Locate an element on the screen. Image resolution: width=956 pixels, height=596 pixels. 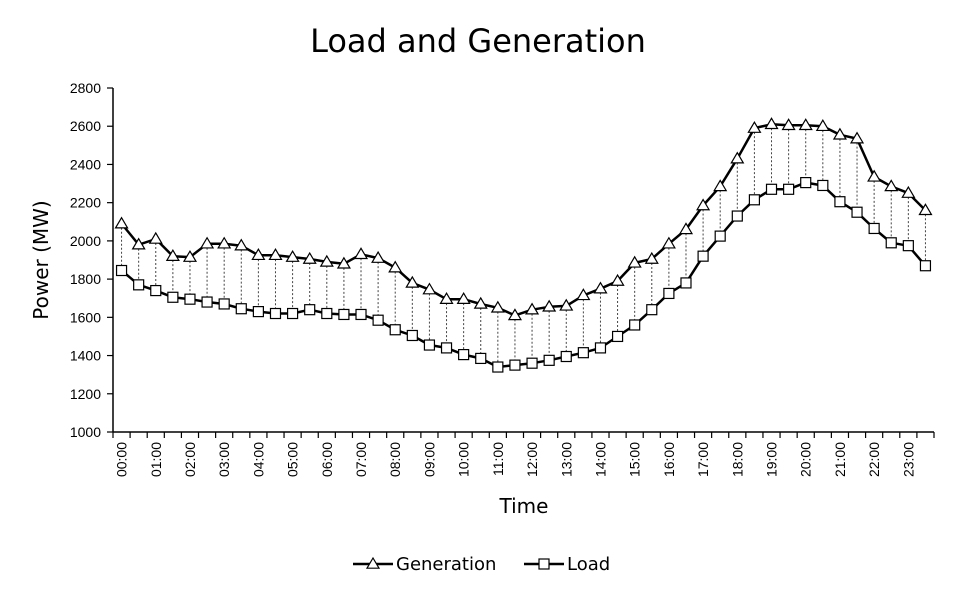
x-tick-label: 02:00 is located at coordinates (190, 459).